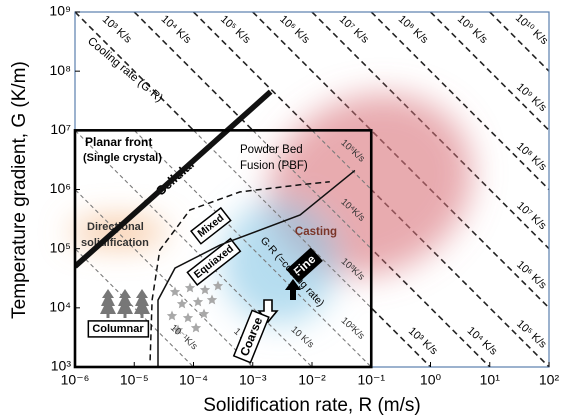 This screenshot has width=561, height=419. I want to click on y-tick-label: 10⁹, so click(60, 11).